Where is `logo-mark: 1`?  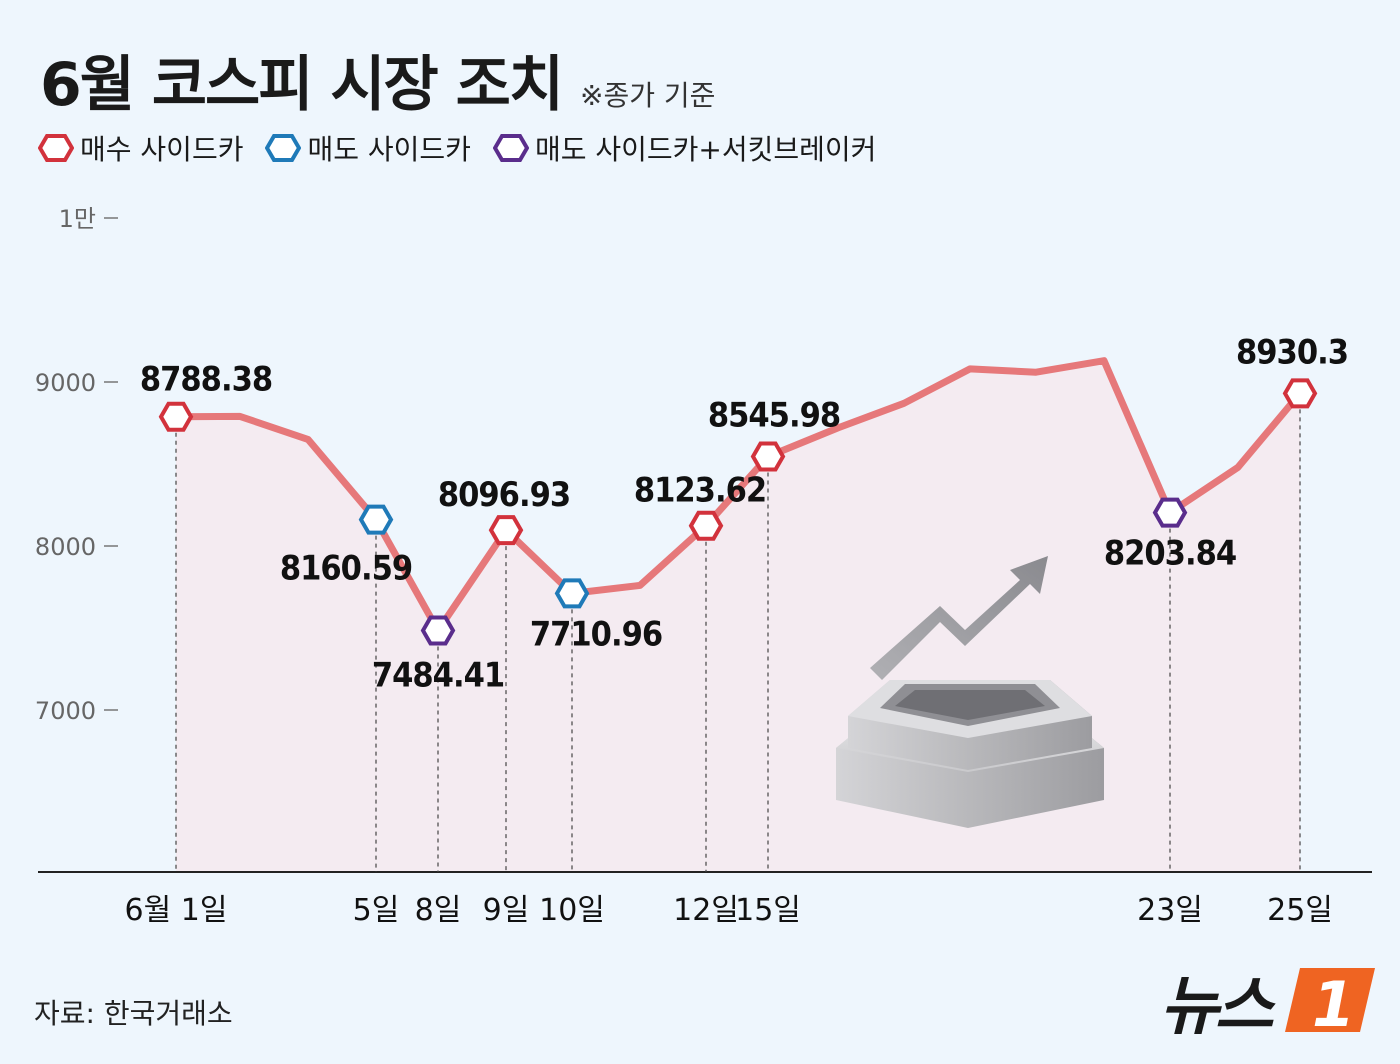 logo-mark: 1 is located at coordinates (1333, 1004).